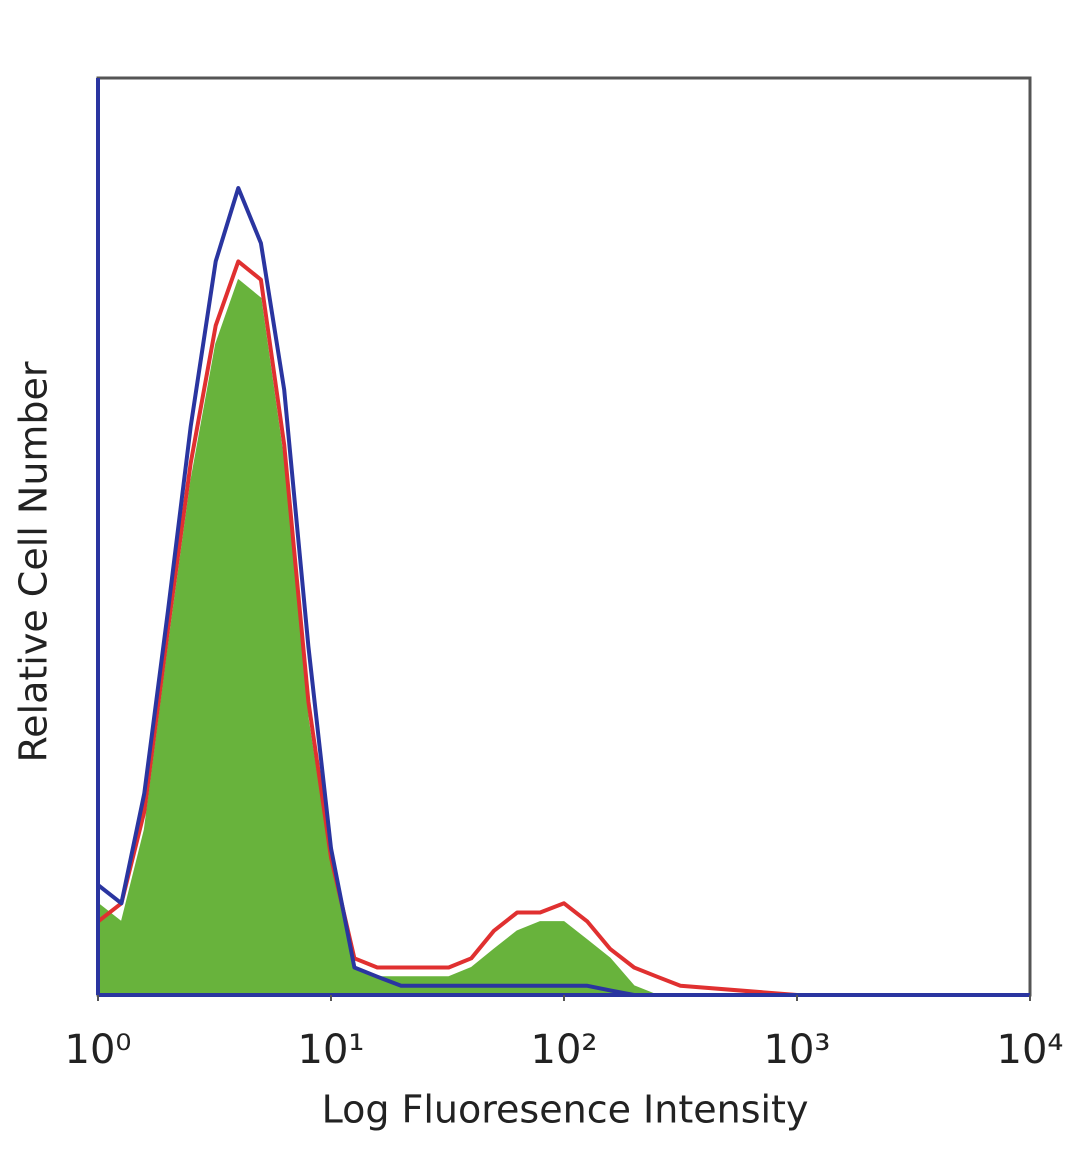 Image resolution: width=1080 pixels, height=1173 pixels. I want to click on x-tick-label: 10², so click(564, 1050).